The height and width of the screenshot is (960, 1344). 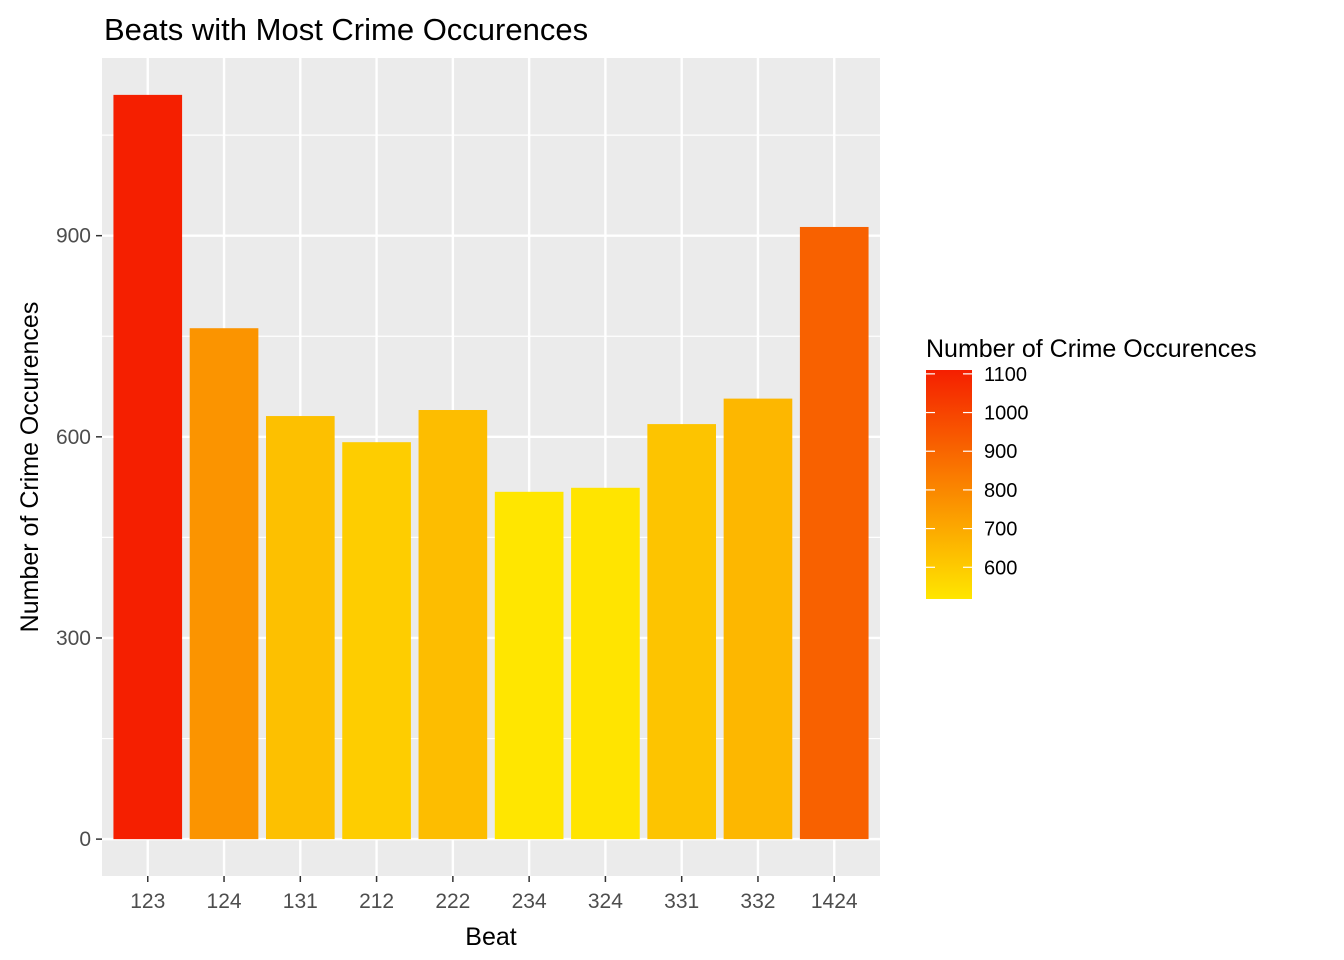 I want to click on x-tick-label: 222, so click(x=452, y=901).